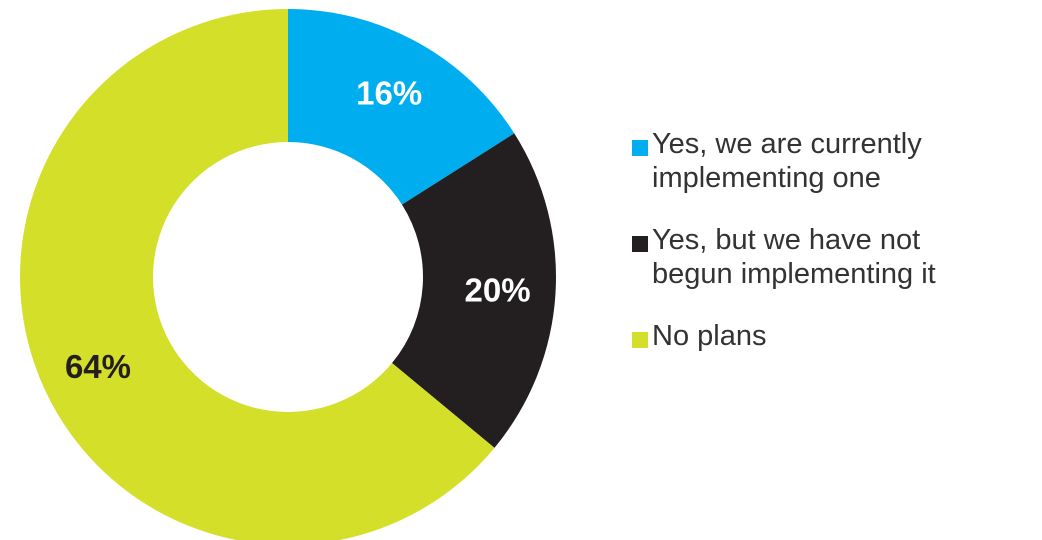 The width and height of the screenshot is (1042, 540). I want to click on legend-label-1: Yes, we are currently implementing one, so click(787, 161).